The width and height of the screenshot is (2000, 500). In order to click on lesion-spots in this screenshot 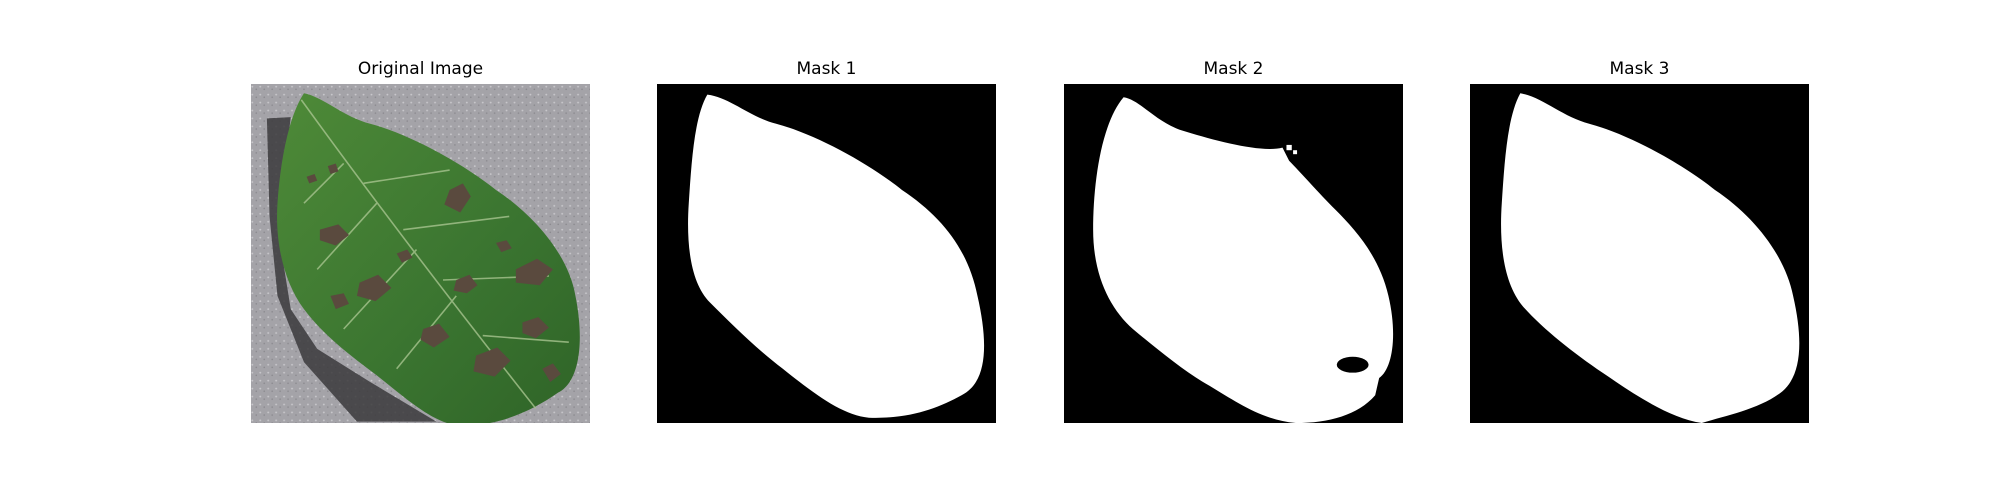, I will do `click(433, 272)`.